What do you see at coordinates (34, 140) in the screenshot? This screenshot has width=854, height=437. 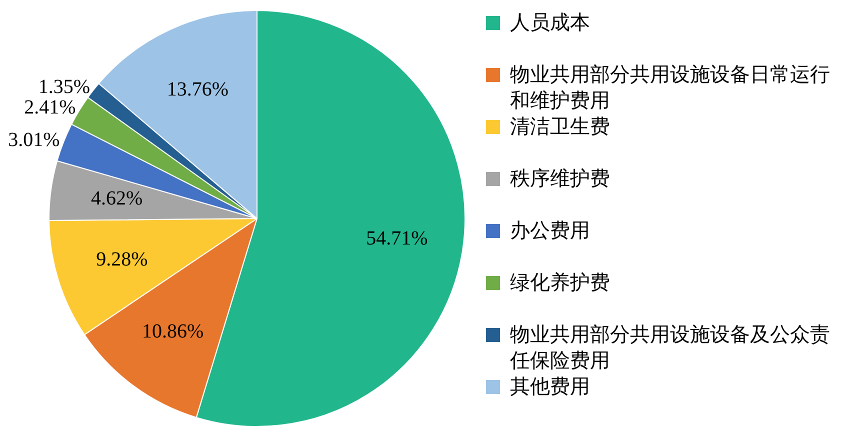 I see `data-label: 3.01%` at bounding box center [34, 140].